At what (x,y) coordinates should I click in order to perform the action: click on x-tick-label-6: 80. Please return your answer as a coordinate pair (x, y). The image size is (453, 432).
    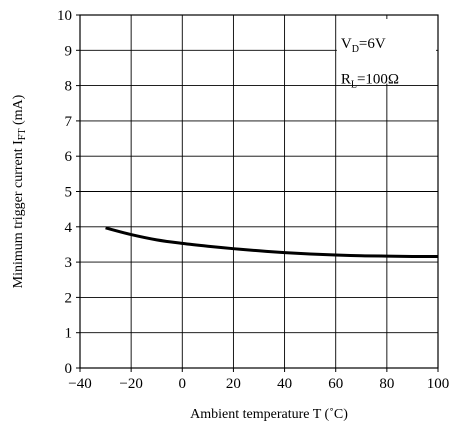
    Looking at the image, I should click on (386, 384).